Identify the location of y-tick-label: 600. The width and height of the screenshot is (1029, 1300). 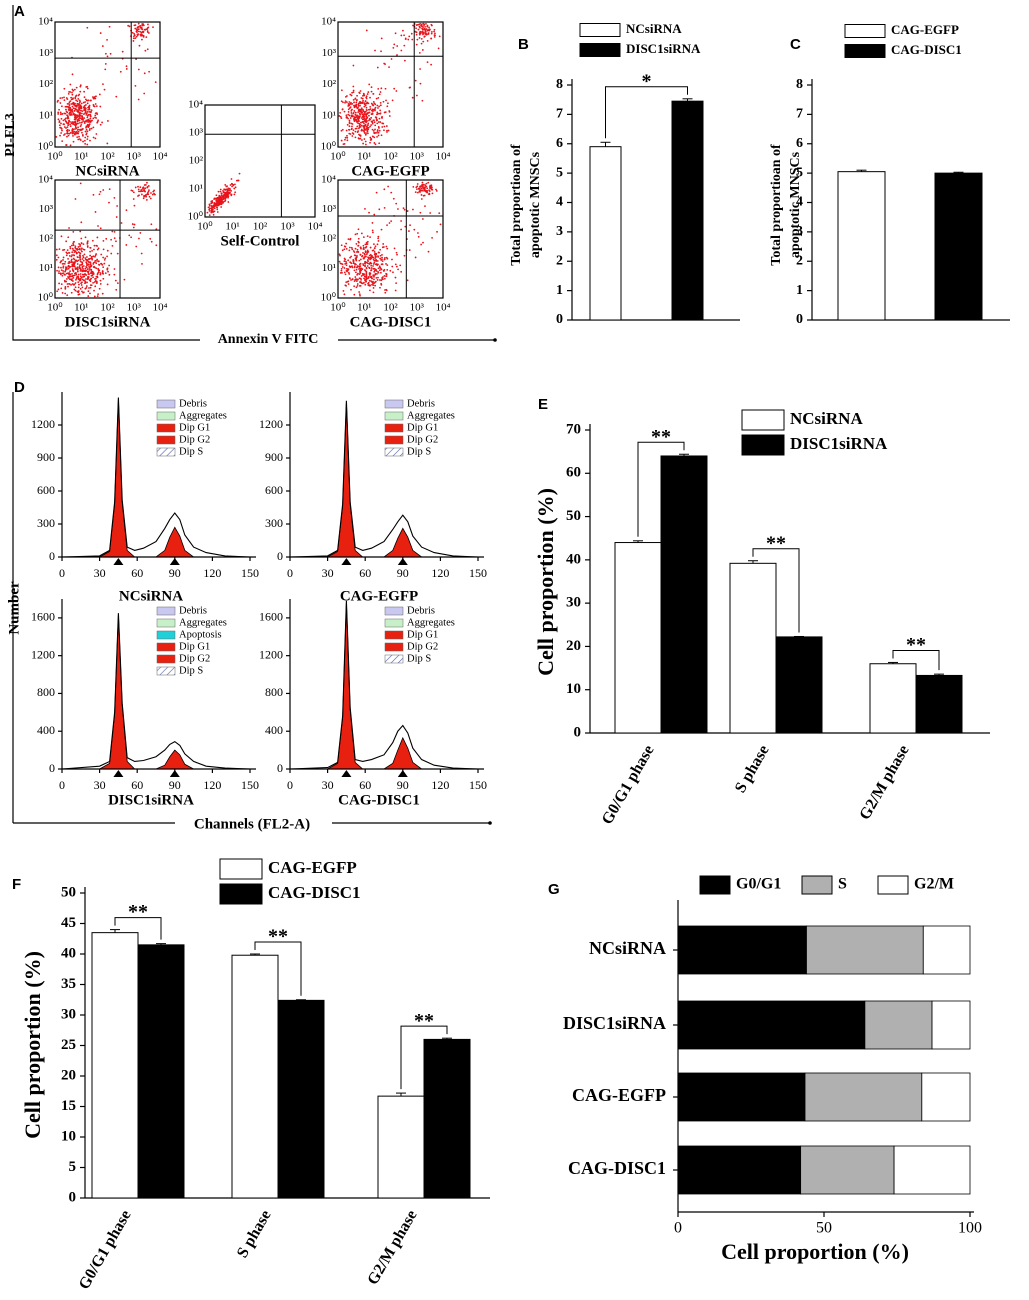
(274, 490).